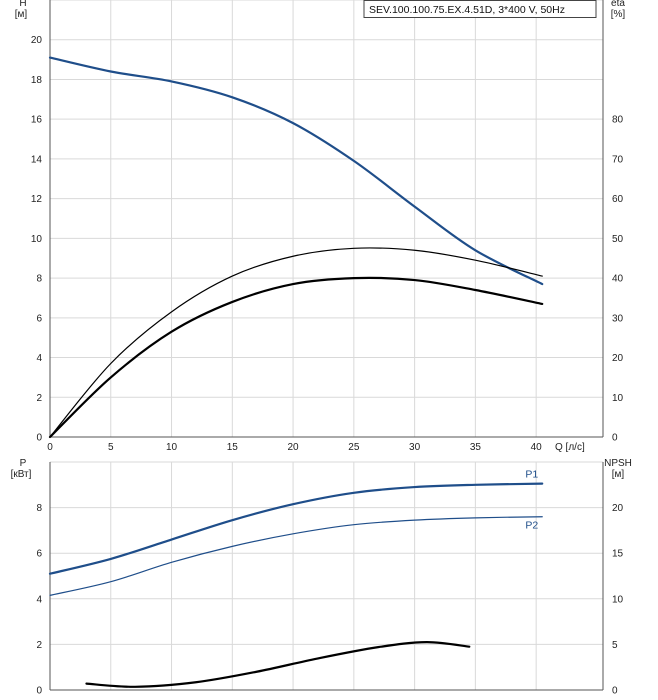 Image resolution: width=658 pixels, height=700 pixels. What do you see at coordinates (476, 447) in the screenshot?
I see `x-tick-label: 35` at bounding box center [476, 447].